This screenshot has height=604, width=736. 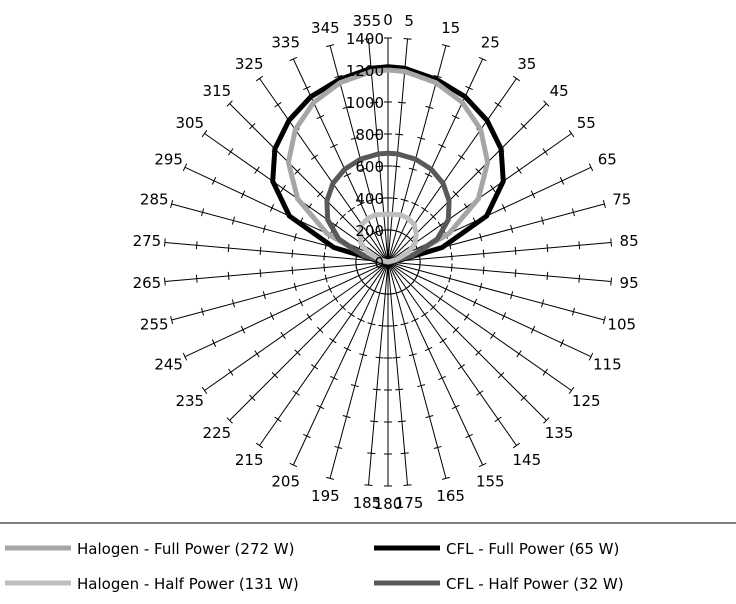 What do you see at coordinates (325, 496) in the screenshot?
I see `angle-label: 195` at bounding box center [325, 496].